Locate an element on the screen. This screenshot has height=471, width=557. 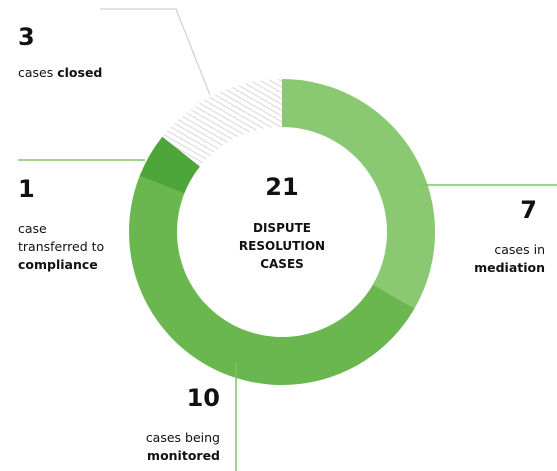
case-count: 1 is located at coordinates (26, 189).